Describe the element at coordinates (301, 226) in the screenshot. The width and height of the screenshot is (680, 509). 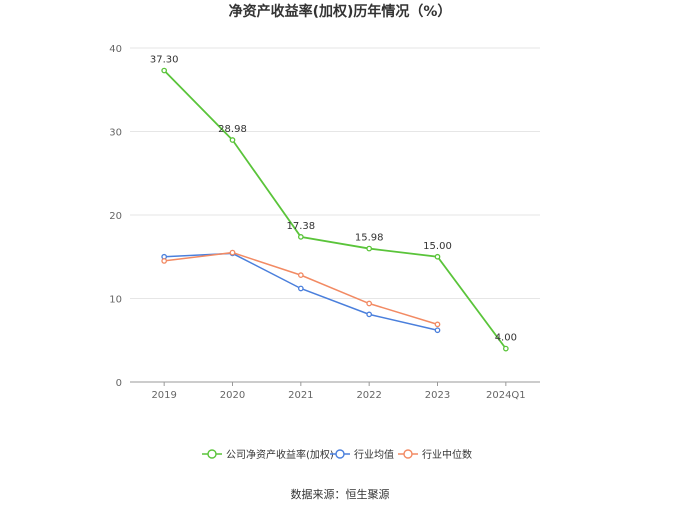
I see `data-label: 17.38` at that location.